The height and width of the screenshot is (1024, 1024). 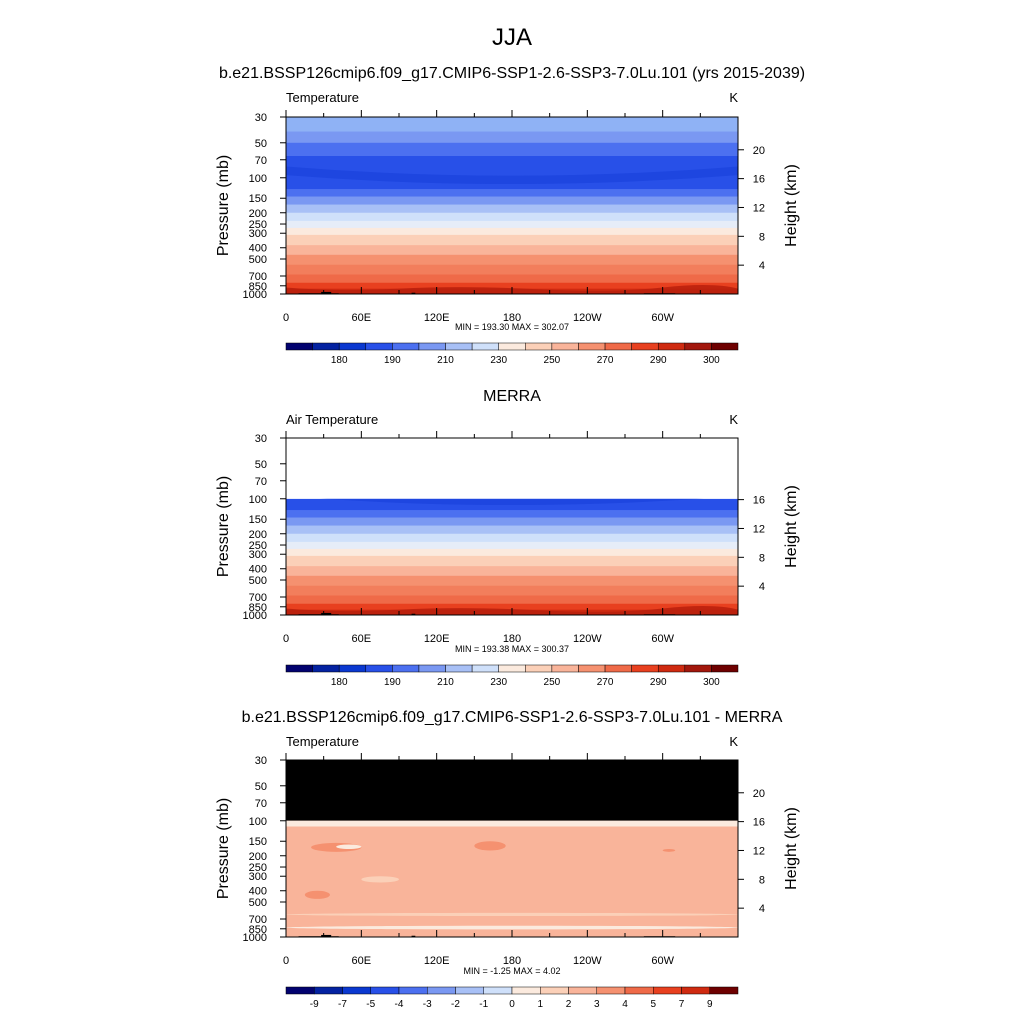 I want to click on x-tick-label: 120W, so click(x=587, y=318).